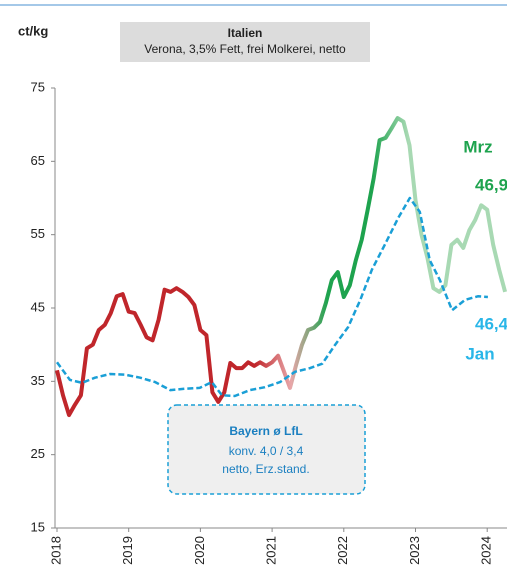  What do you see at coordinates (342, 550) in the screenshot?
I see `x-tick-label: 2022` at bounding box center [342, 550].